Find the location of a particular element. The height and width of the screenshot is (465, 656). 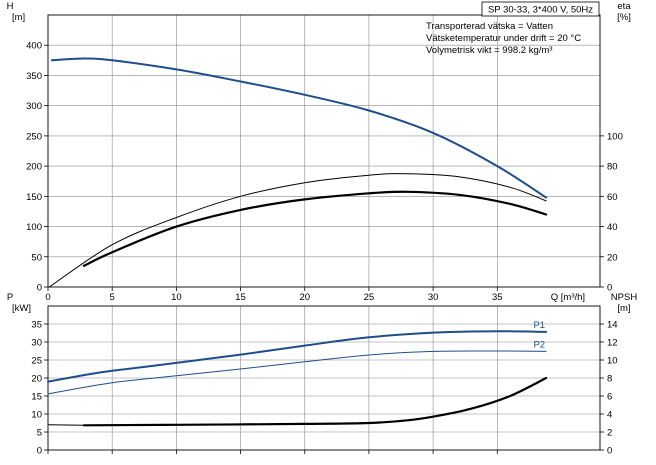

y-right-axis-unit: [m] is located at coordinates (623, 308).